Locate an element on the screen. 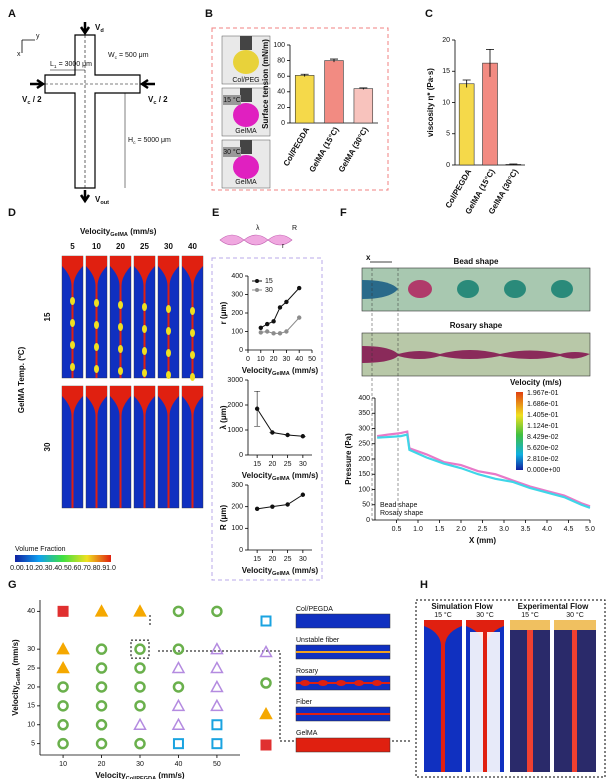 This screenshot has width=609, height=779. image-title: Simulation Flow is located at coordinates (462, 606).